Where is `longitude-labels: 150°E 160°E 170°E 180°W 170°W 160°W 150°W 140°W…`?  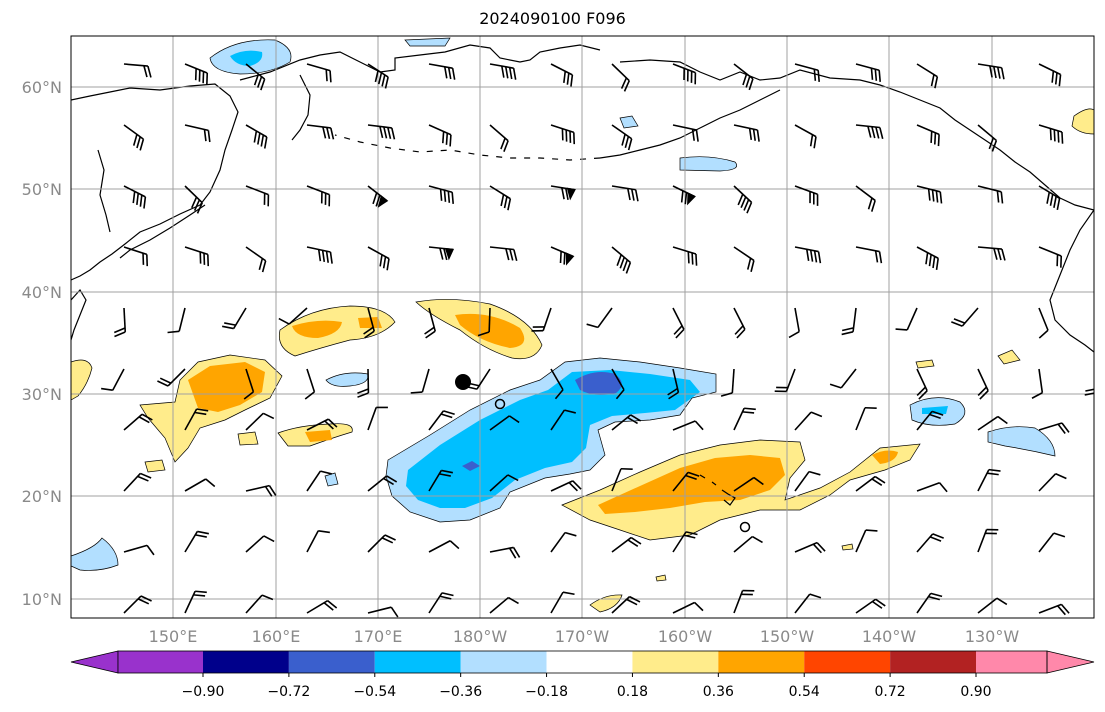 longitude-labels: 150°E 160°E 170°E 180°W 170°W 160°W 150°W 140°W… is located at coordinates (584, 636).